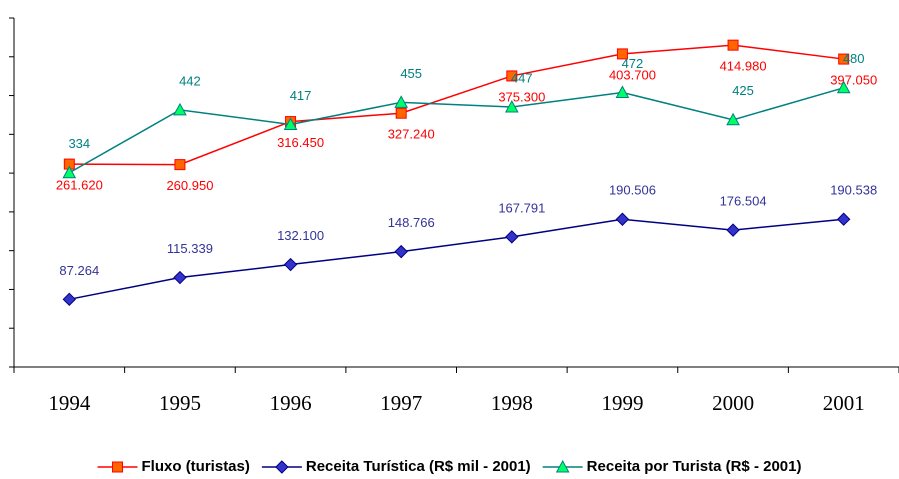 This screenshot has width=899, height=479. I want to click on x-tick-label: 2000, so click(733, 403).